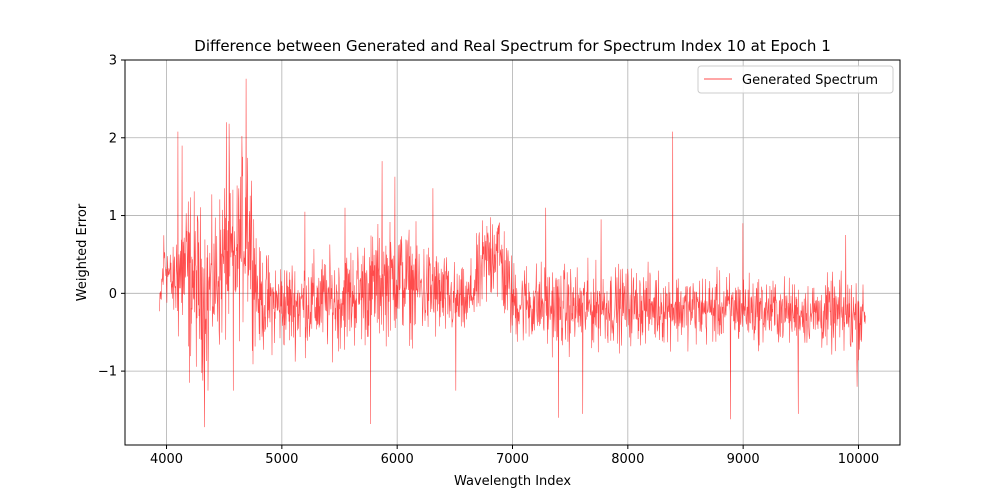  What do you see at coordinates (82, 252) in the screenshot?
I see `y-axis-label: Weighted Error` at bounding box center [82, 252].